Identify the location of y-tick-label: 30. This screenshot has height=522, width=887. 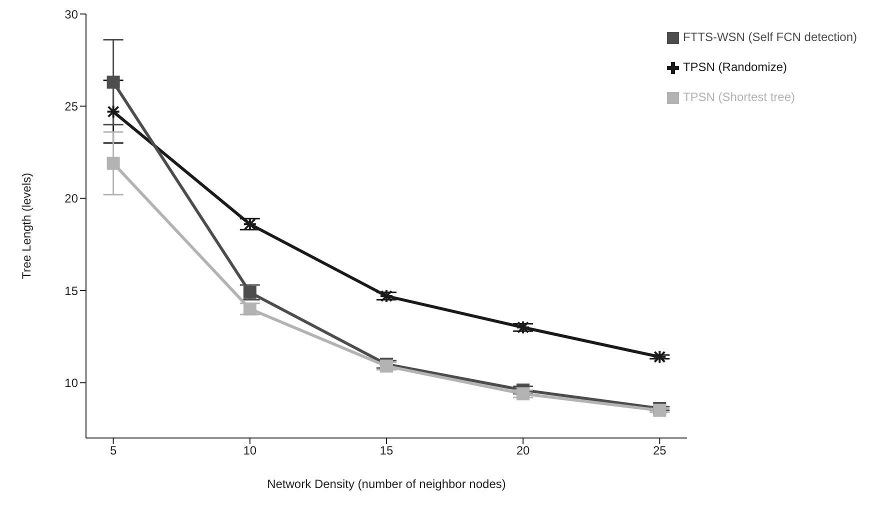
(71, 14).